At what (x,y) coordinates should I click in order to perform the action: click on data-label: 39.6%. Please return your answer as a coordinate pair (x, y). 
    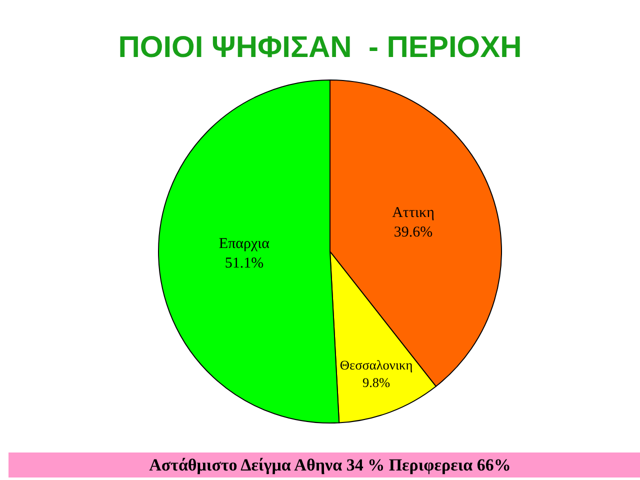
    Looking at the image, I should click on (413, 232).